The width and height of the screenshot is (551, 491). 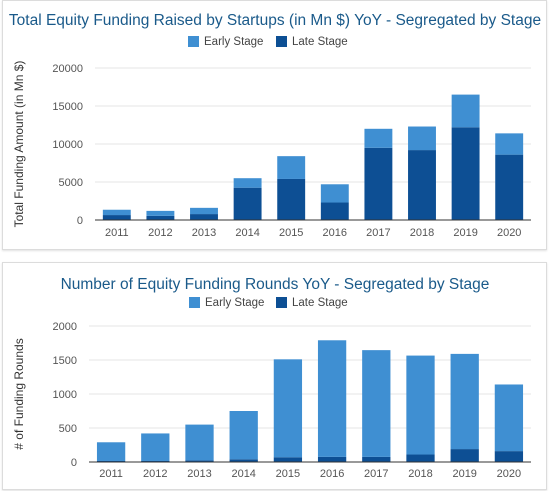 I want to click on rounds-legend-swatch-early-stage, so click(x=194, y=302).